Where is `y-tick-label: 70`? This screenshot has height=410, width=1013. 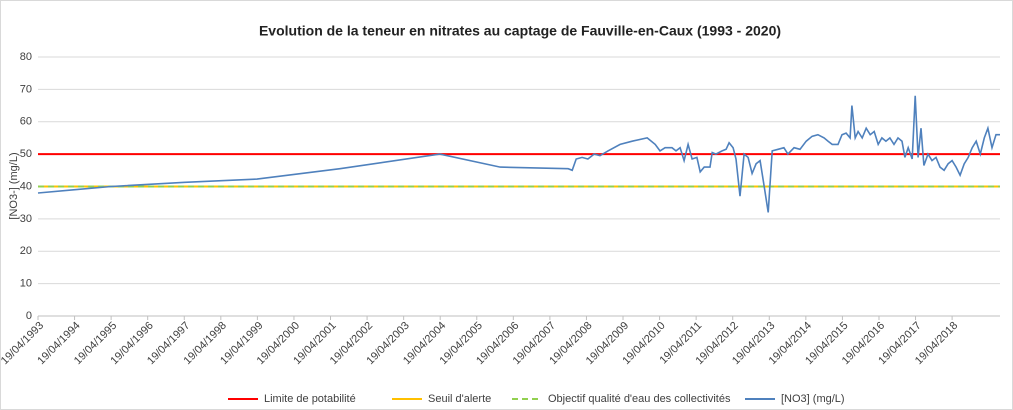 y-tick-label: 70 is located at coordinates (26, 89).